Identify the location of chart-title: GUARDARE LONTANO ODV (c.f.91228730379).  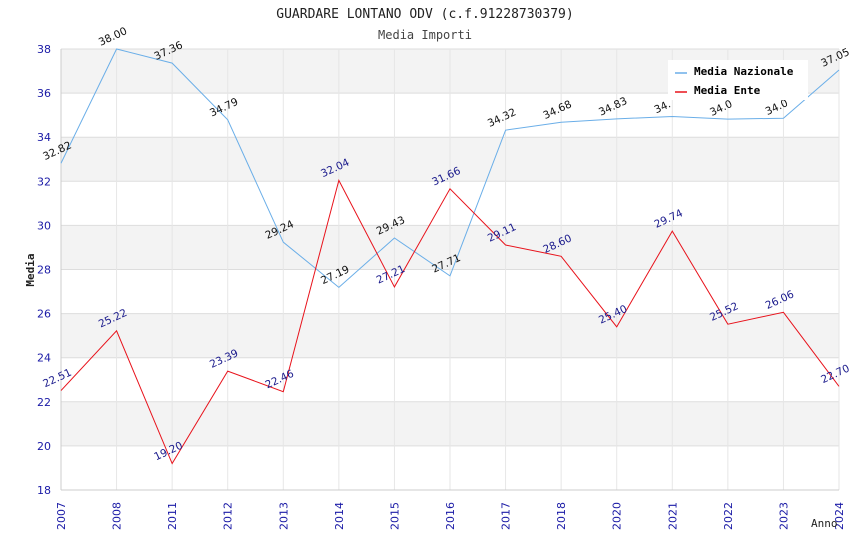
(424, 14).